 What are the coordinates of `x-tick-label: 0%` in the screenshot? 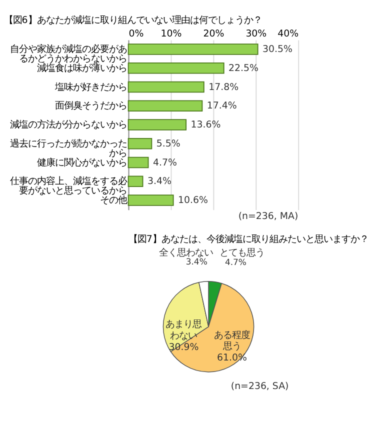 It's located at (136, 34).